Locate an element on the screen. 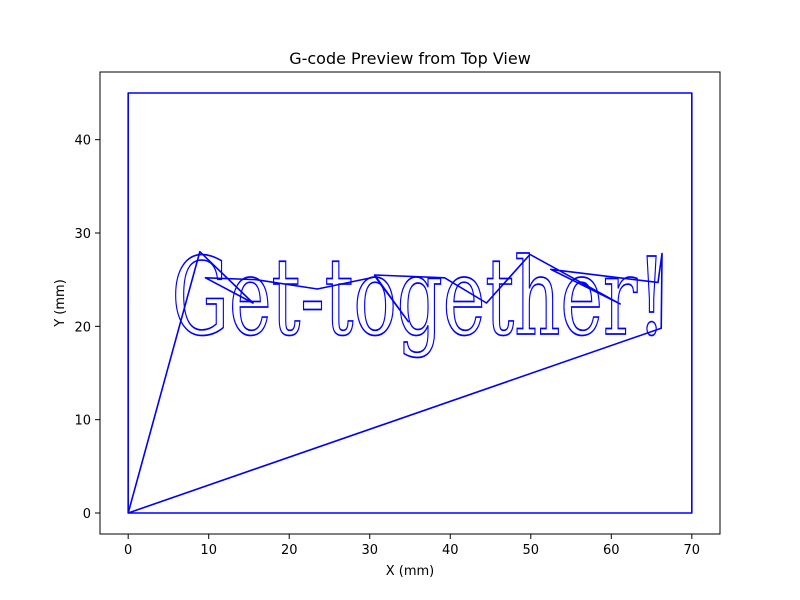  y-axis: 0 10 20 30 40 is located at coordinates (87, 328).